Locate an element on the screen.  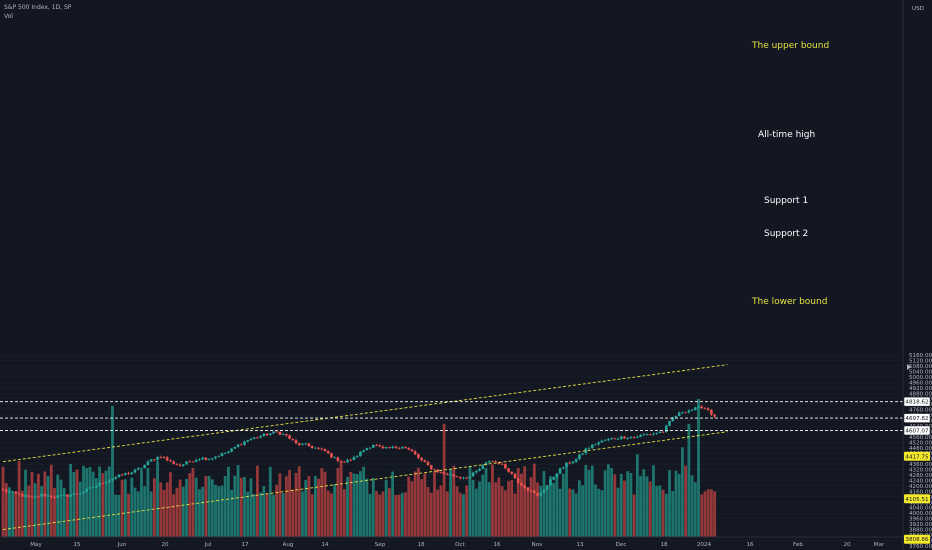
price-tick-3920: 3920.00 is located at coordinates (920, 525).